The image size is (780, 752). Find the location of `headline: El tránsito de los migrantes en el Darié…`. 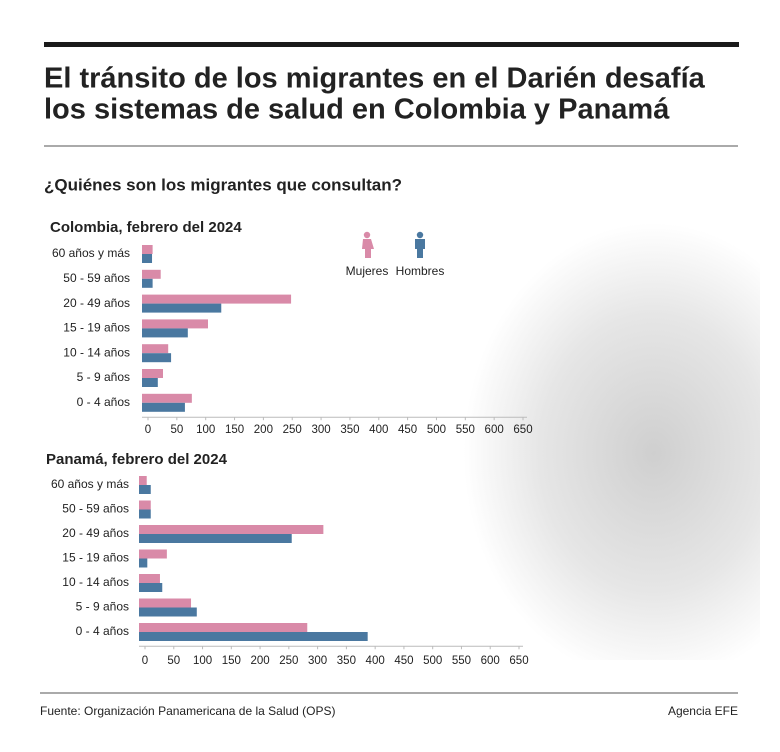

headline: El tránsito de los migrantes en el Darié… is located at coordinates (375, 79).